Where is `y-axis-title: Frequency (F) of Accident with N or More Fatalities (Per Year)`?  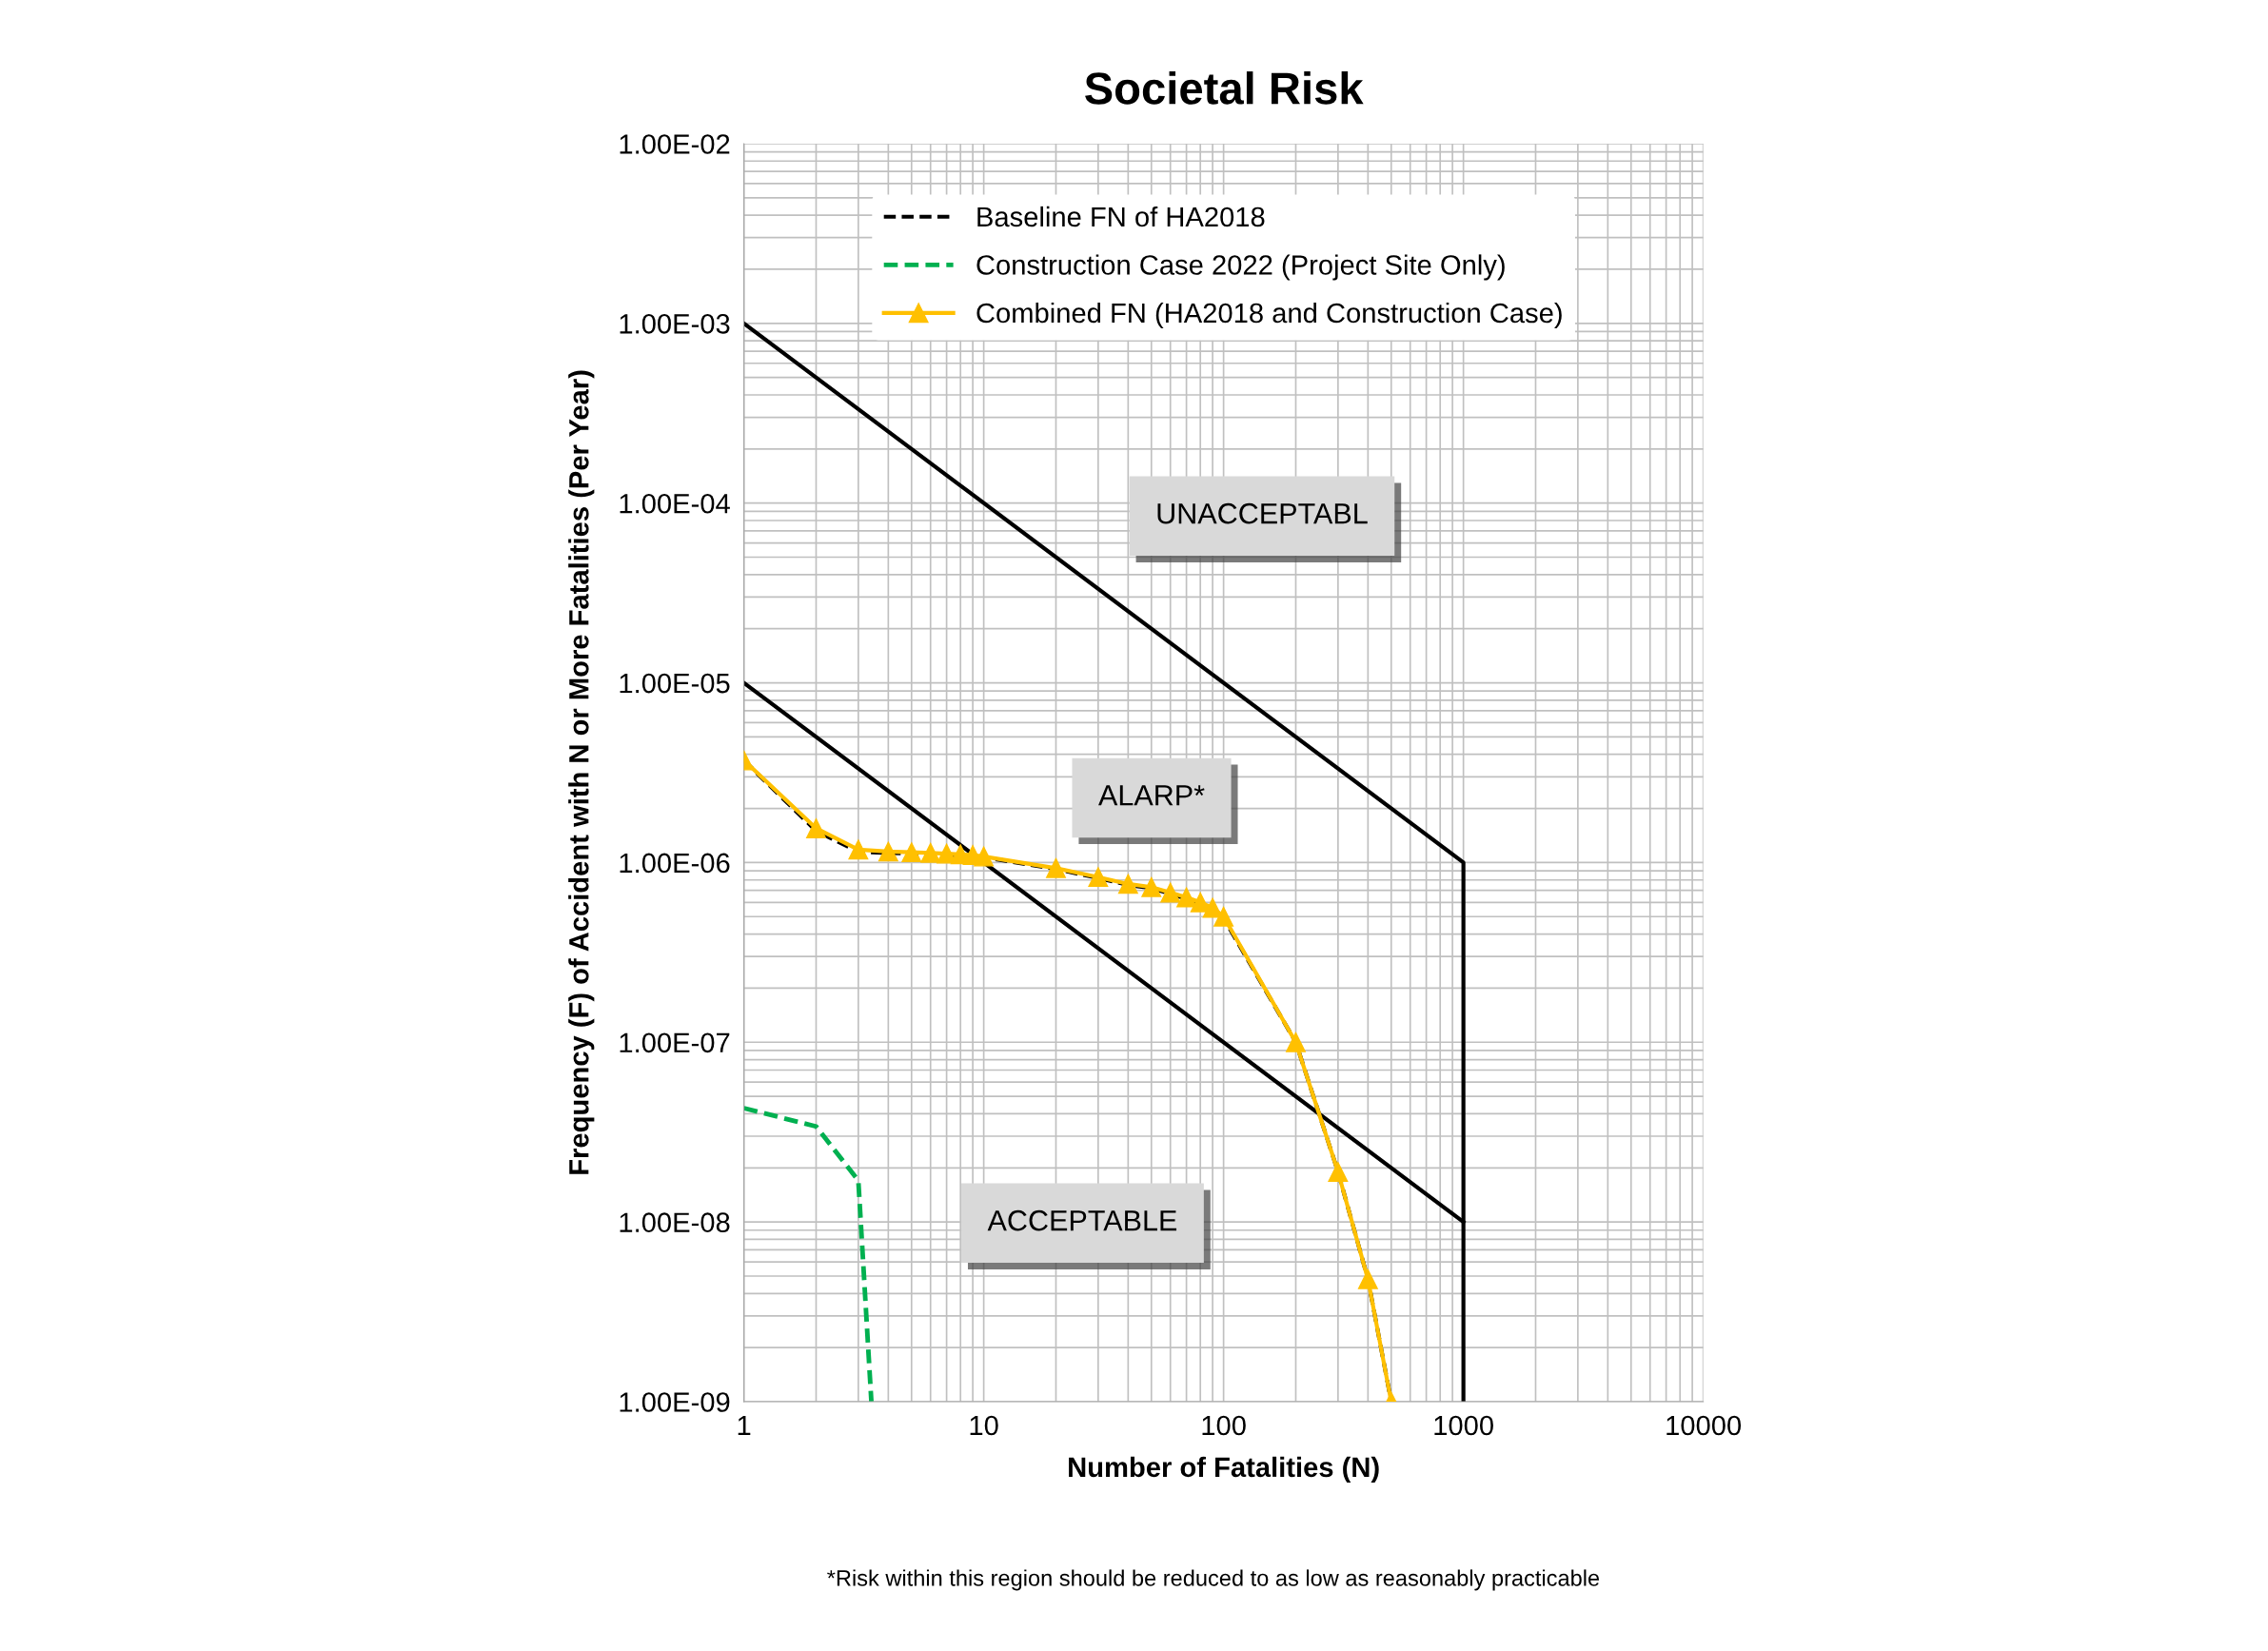
y-axis-title: Frequency (F) of Accident with N or More Fatalities (Per Year) is located at coordinates (582, 772).